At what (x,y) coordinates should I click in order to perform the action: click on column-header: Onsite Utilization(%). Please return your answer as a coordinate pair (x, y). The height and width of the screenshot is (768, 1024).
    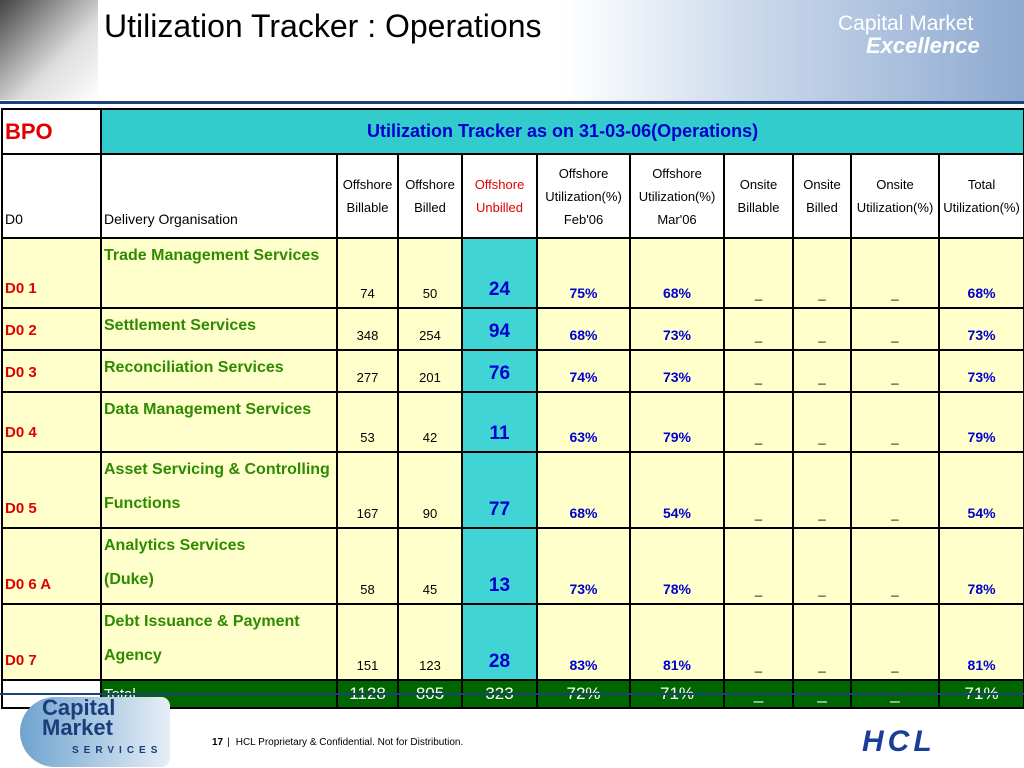
    Looking at the image, I should click on (895, 196).